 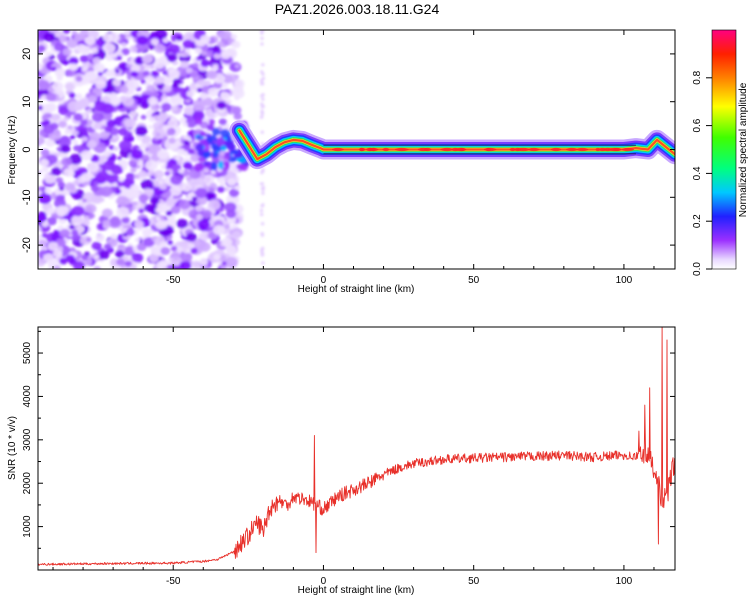 I want to click on ridge-band, so click(x=452, y=145).